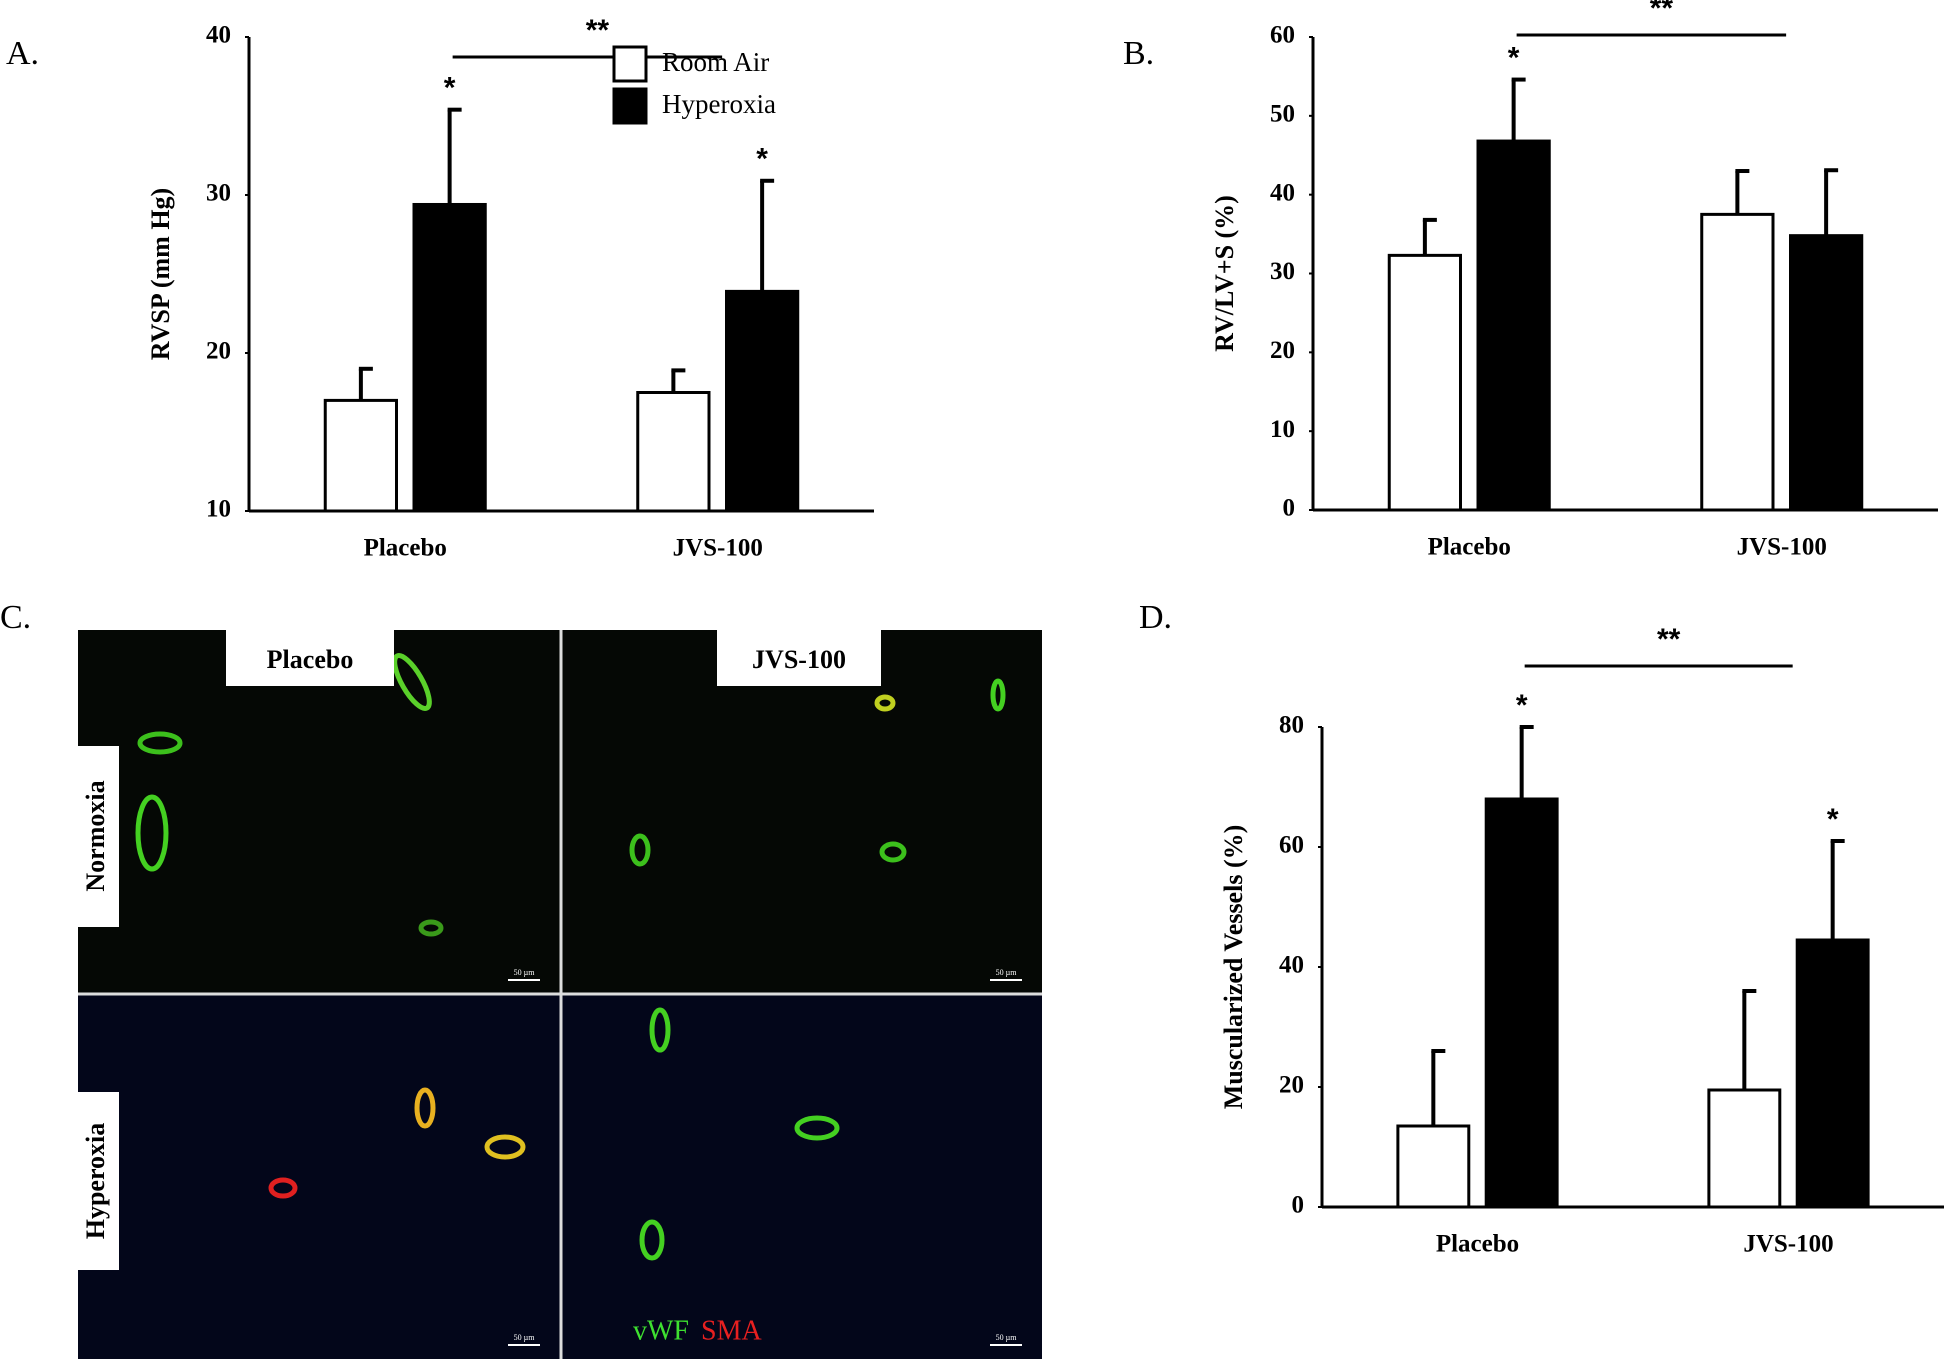 This screenshot has width=1946, height=1359. I want to click on stain-label: vWF, so click(661, 1330).